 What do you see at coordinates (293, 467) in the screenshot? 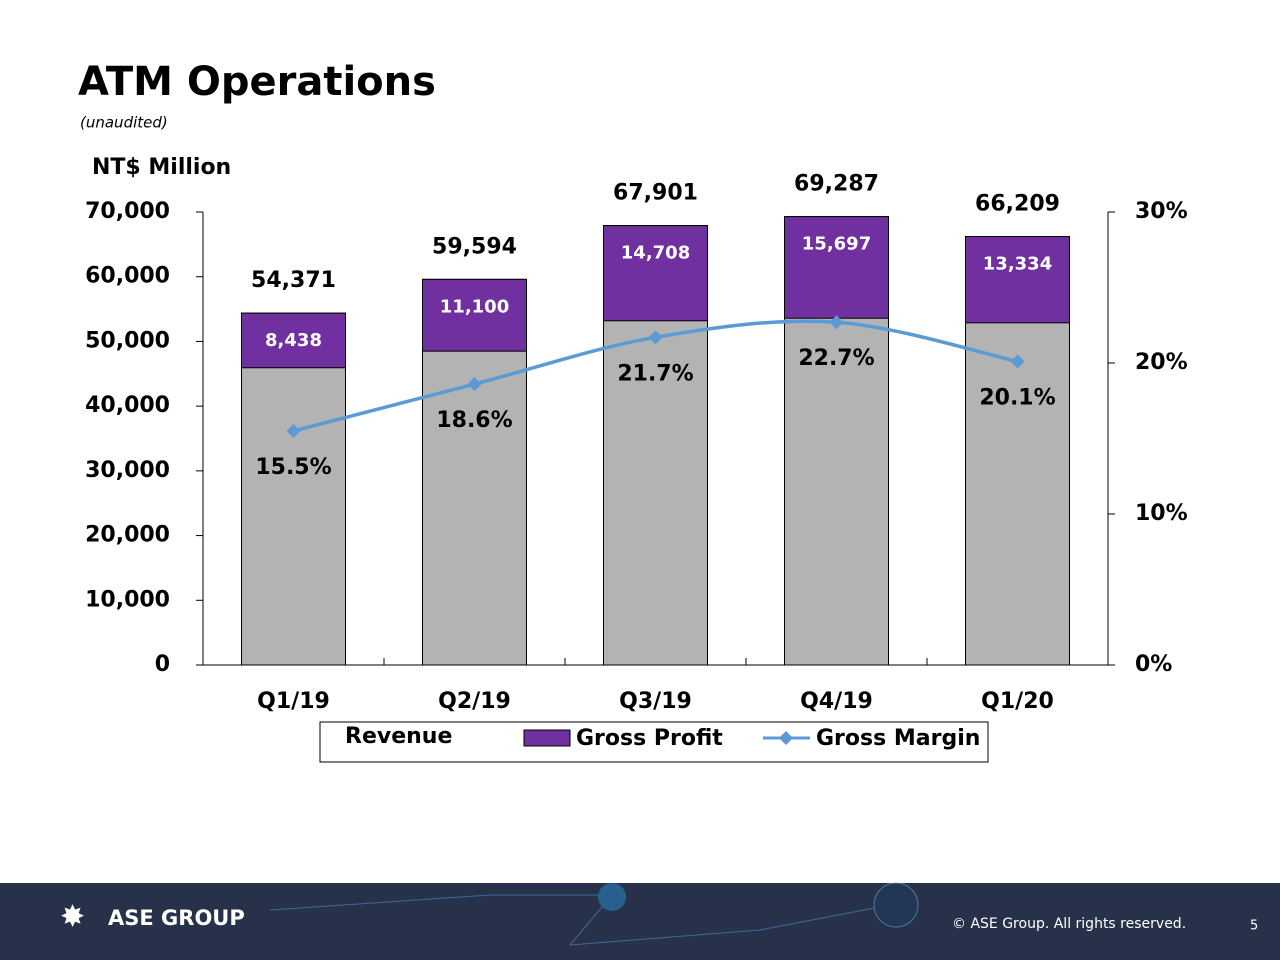
I see `gross-margin-label: 15.5%` at bounding box center [293, 467].